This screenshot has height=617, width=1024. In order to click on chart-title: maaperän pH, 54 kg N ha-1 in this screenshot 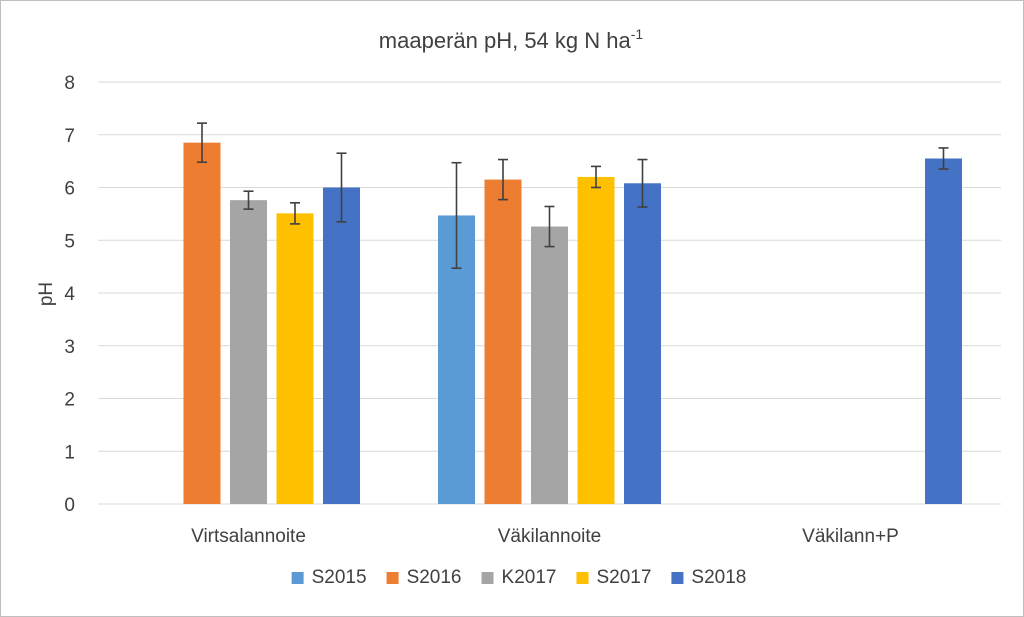, I will do `click(511, 39)`.